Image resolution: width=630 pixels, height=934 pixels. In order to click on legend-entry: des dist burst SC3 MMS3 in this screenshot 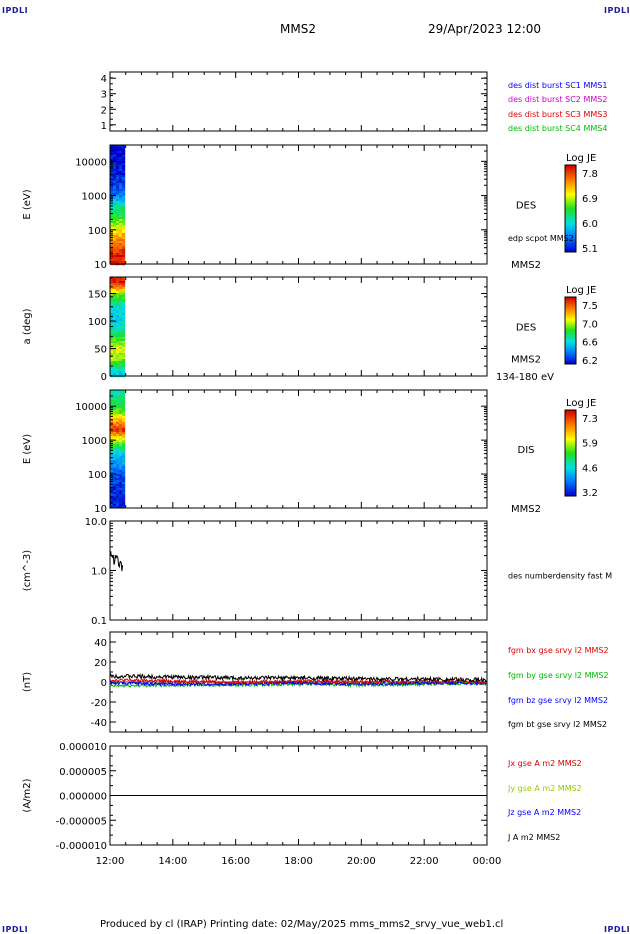, I will do `click(557, 114)`.